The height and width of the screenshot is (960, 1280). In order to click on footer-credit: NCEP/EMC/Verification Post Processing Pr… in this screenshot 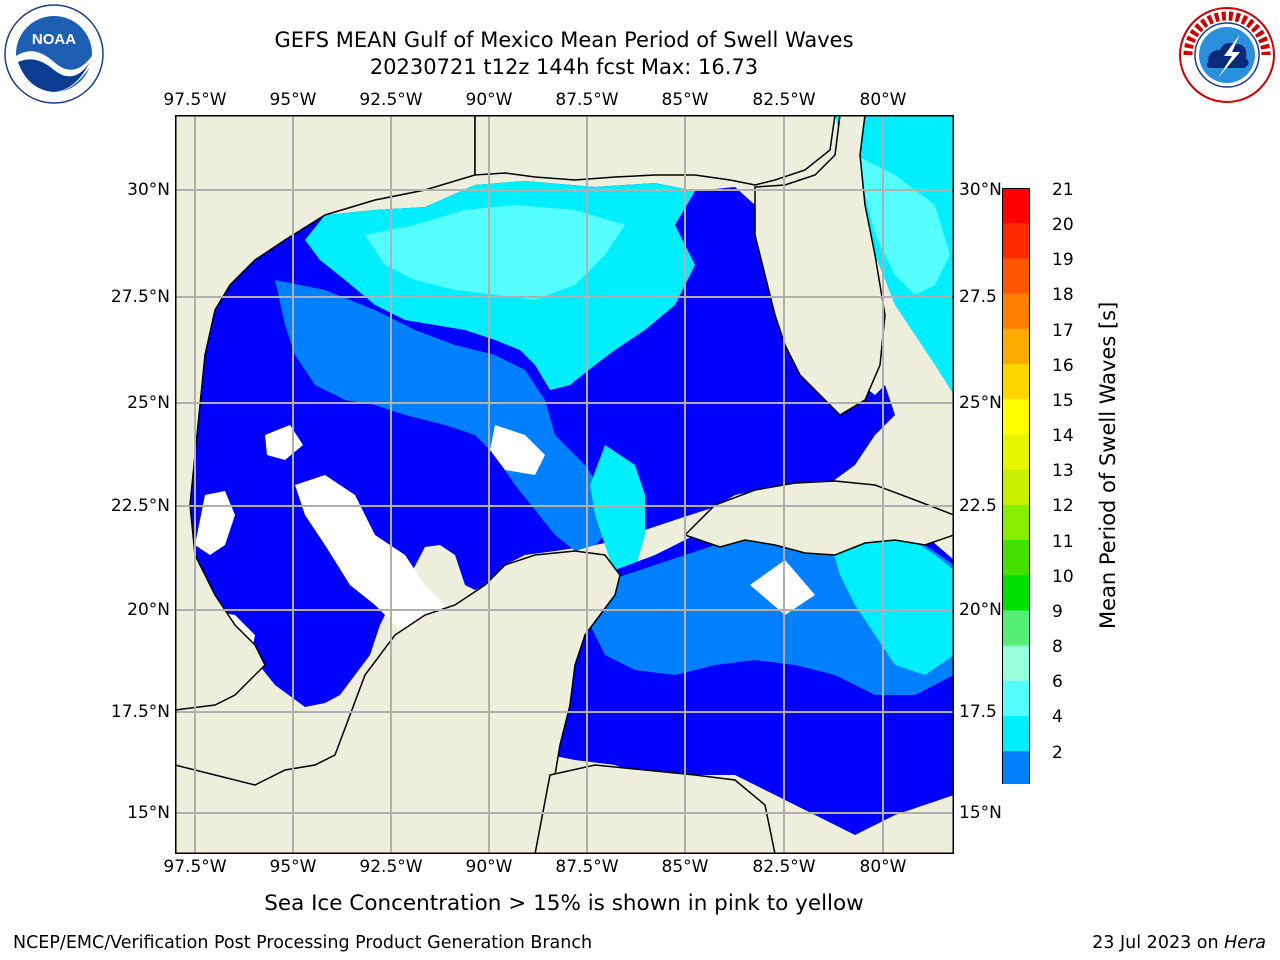, I will do `click(303, 943)`.